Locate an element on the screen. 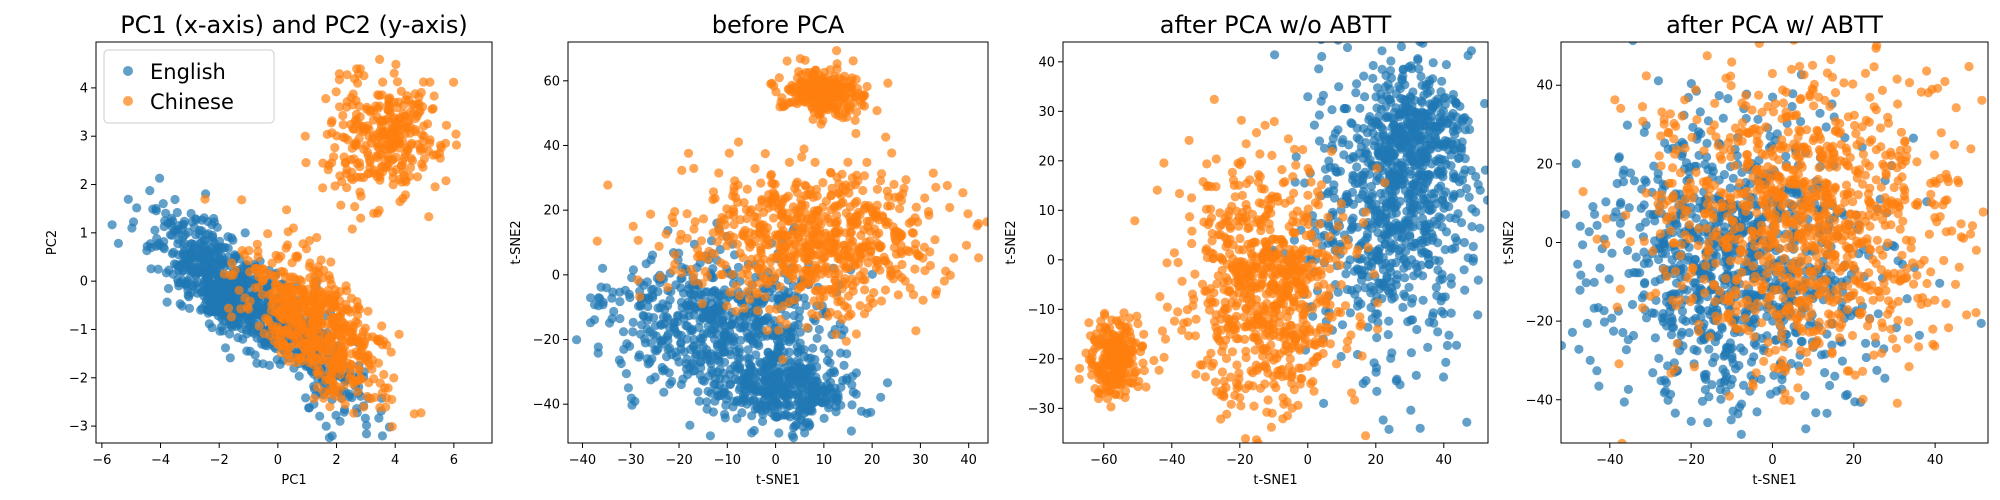  x-tick-label: −20 is located at coordinates (678, 460).